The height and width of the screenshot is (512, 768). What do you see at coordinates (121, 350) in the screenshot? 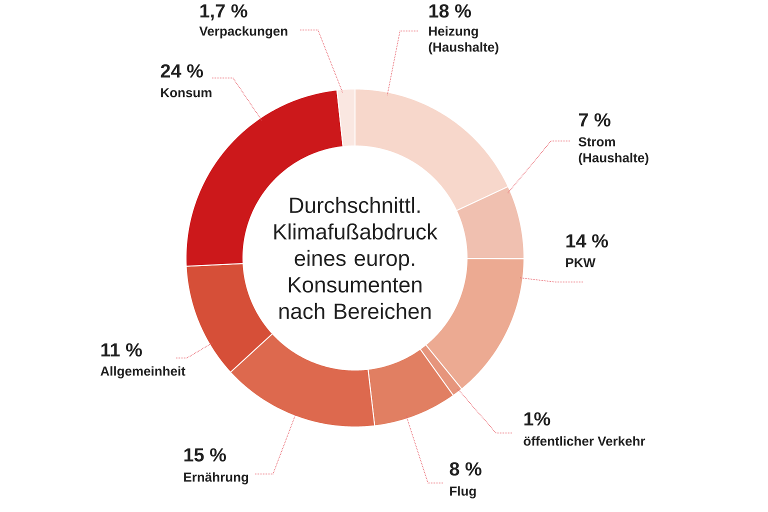
I see `data-label: 11 %` at bounding box center [121, 350].